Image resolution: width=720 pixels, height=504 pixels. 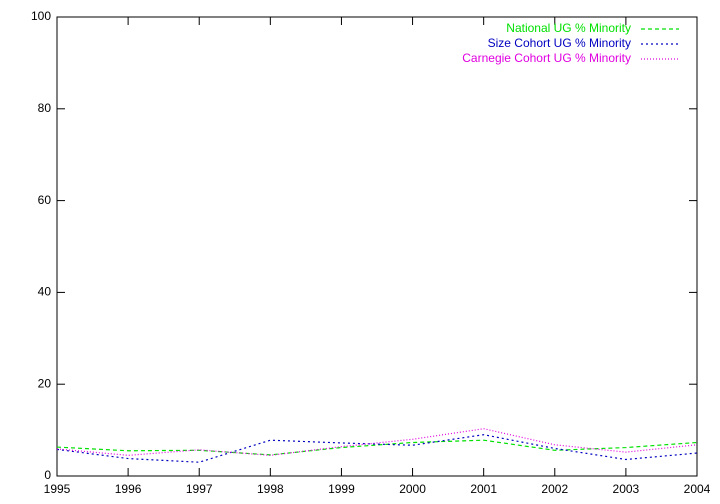 I want to click on y-tick-label: 40, so click(x=45, y=292).